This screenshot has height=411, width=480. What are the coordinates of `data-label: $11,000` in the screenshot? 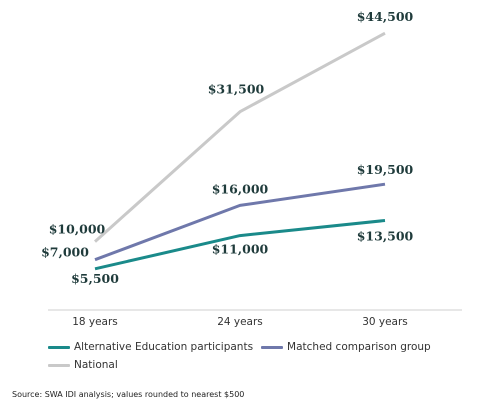 It's located at (240, 249).